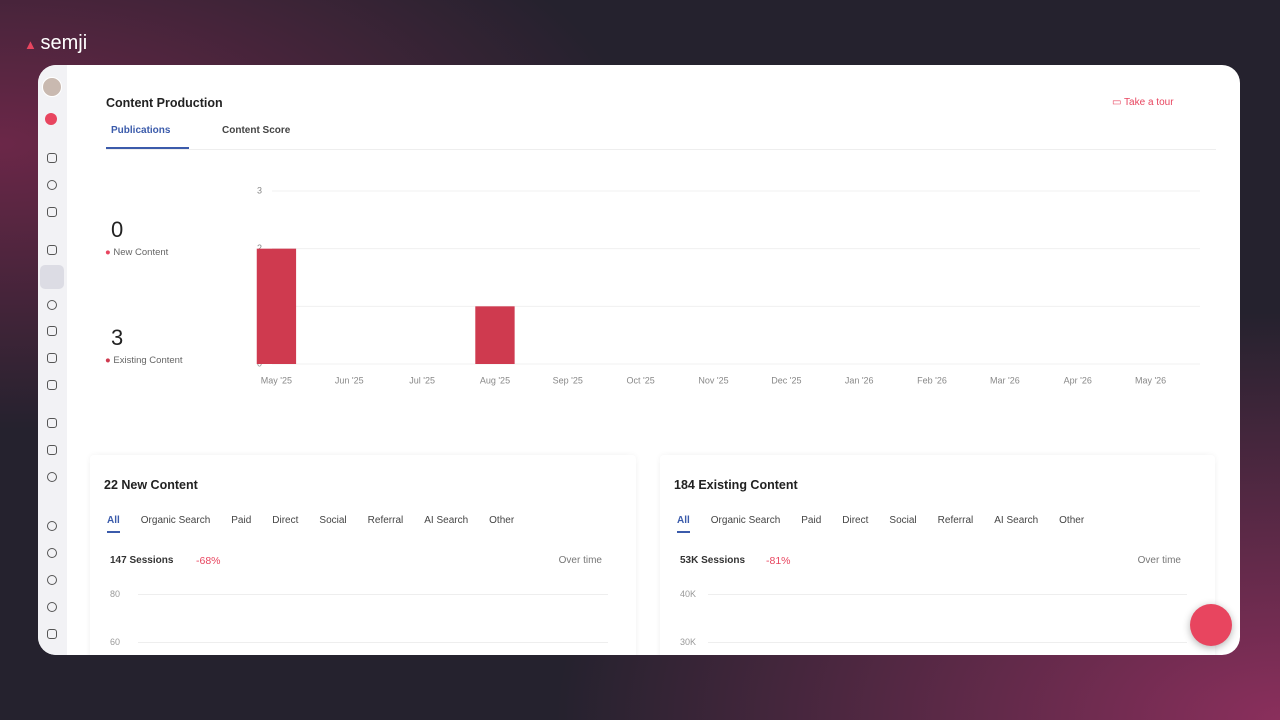 This screenshot has width=1280, height=720. I want to click on y-tick-label: 60, so click(115, 642).